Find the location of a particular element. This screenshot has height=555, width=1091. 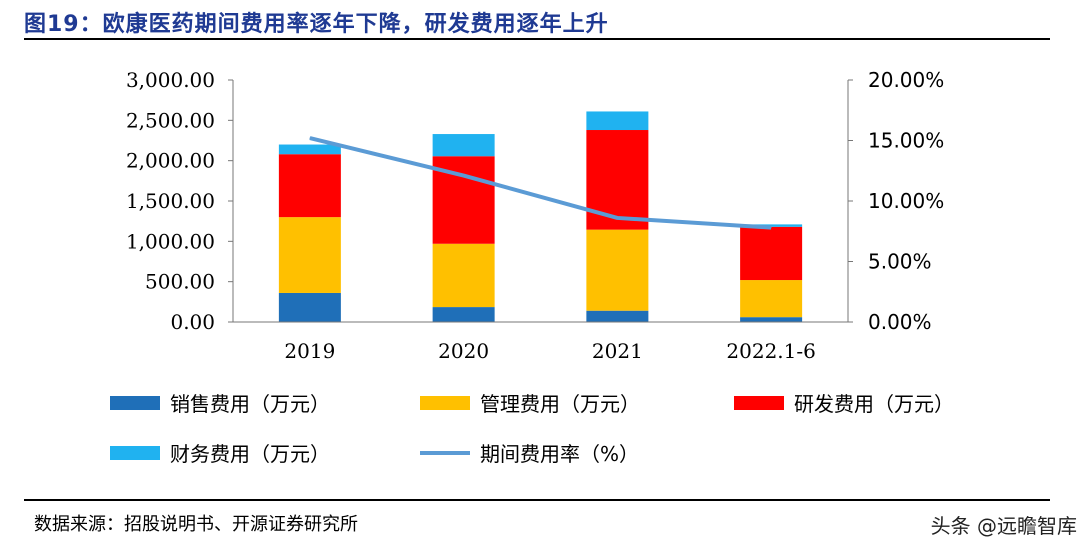

y-left-tick-label: 500.00 is located at coordinates (180, 282).